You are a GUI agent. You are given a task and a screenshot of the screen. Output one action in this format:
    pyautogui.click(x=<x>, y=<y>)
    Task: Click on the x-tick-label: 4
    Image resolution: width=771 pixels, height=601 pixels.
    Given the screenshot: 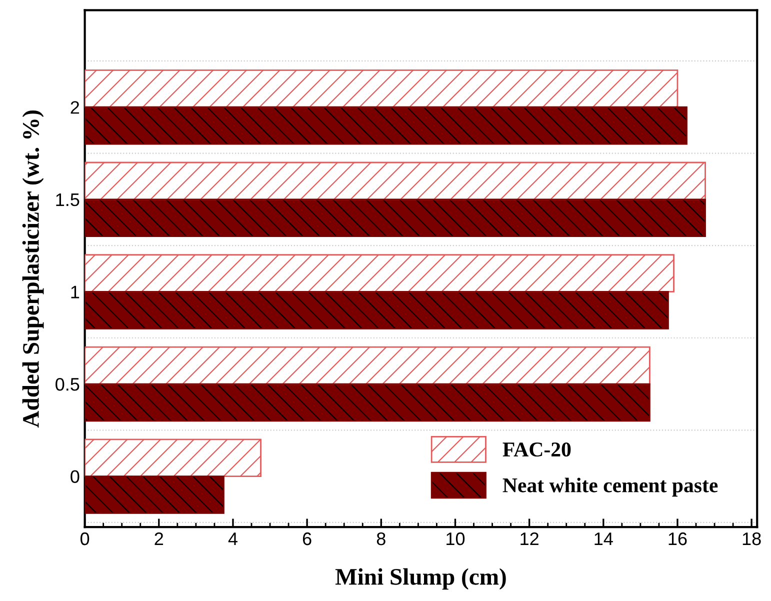 What is the action you would take?
    pyautogui.click(x=233, y=539)
    